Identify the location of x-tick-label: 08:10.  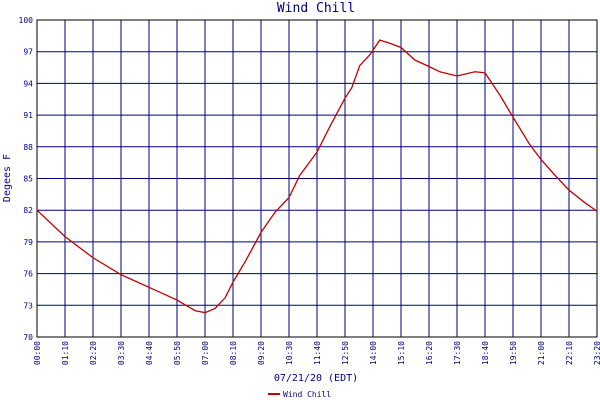
(233, 353).